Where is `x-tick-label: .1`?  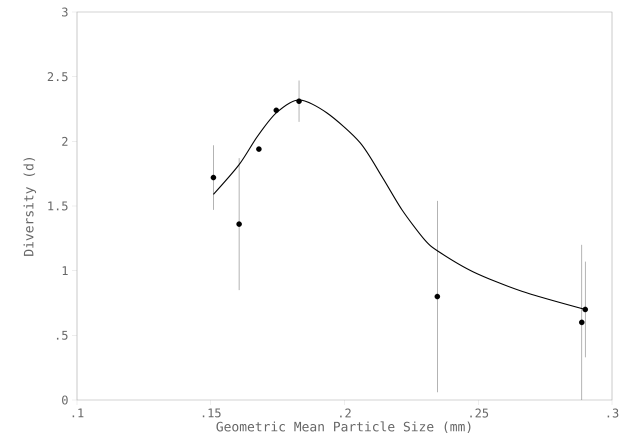
x-tick-label: .1 is located at coordinates (78, 413).